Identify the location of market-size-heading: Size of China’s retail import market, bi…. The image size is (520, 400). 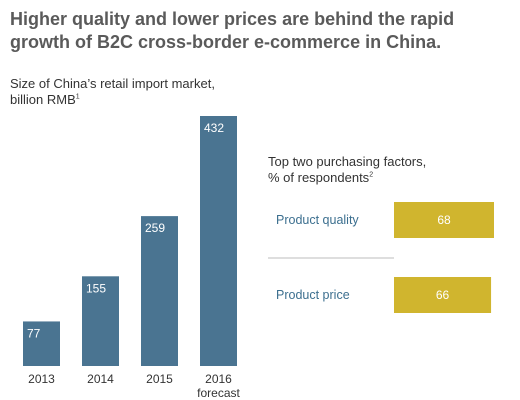
(140, 92).